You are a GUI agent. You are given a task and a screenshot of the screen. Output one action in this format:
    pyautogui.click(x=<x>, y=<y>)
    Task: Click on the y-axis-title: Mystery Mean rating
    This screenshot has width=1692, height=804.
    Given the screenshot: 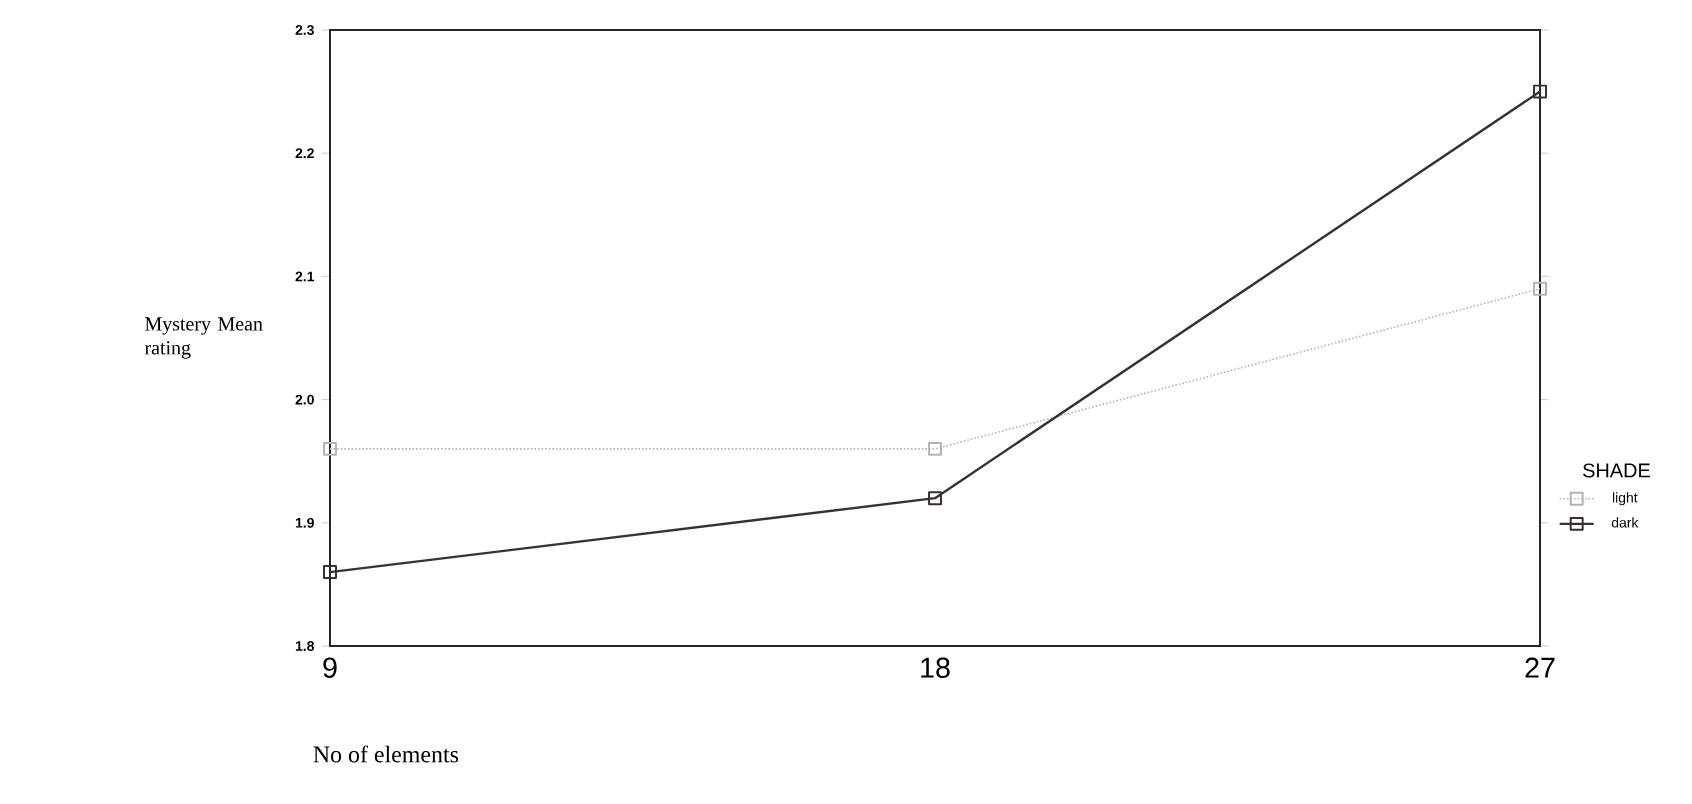 What is the action you would take?
    pyautogui.click(x=203, y=338)
    